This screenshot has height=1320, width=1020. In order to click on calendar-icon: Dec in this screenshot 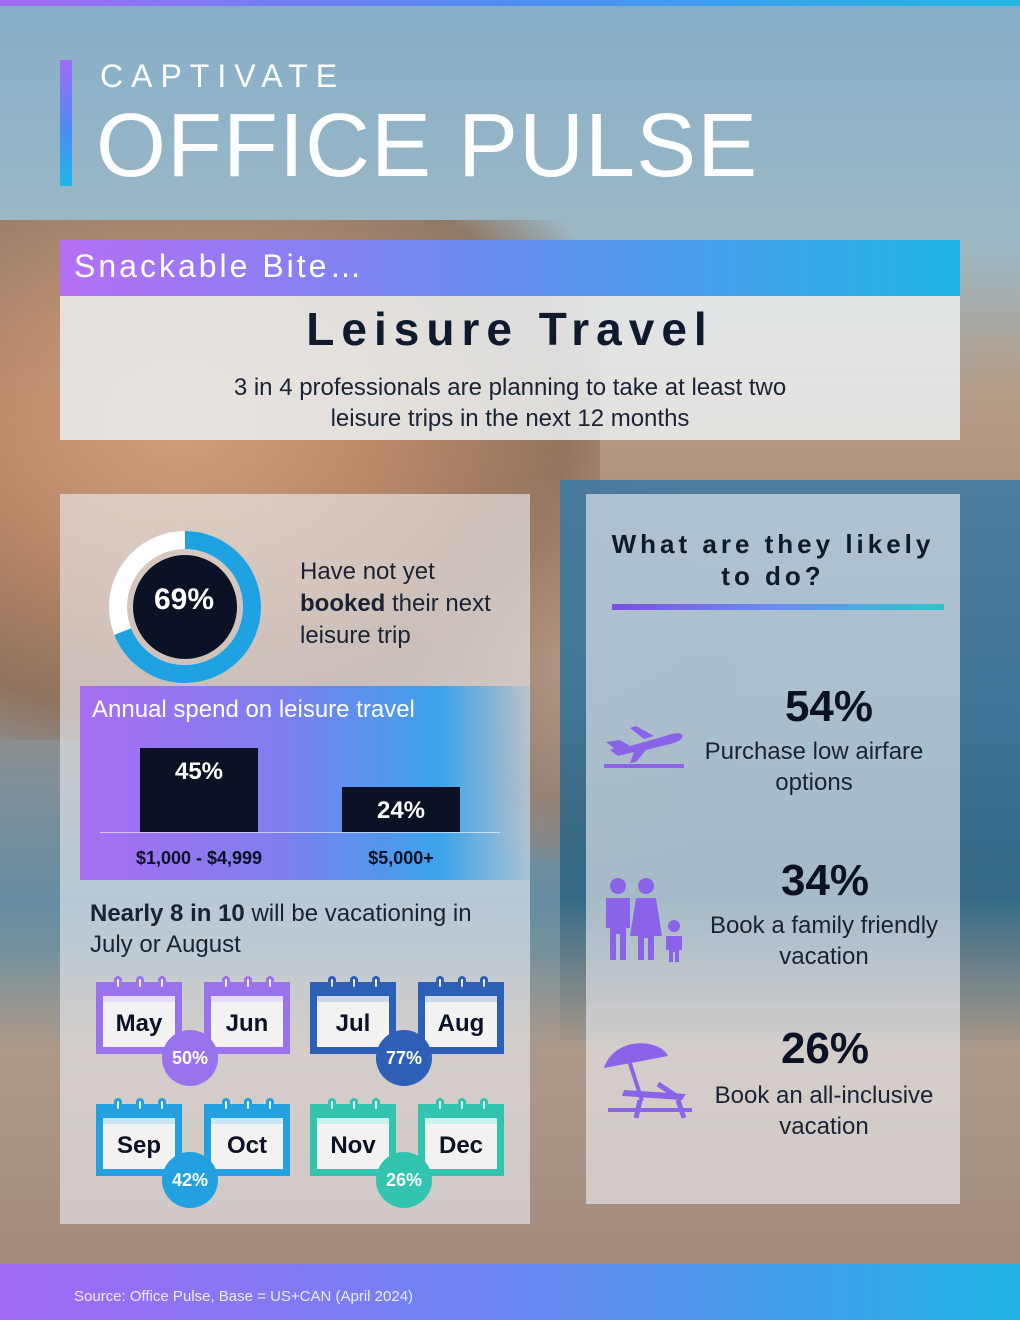, I will do `click(461, 1137)`.